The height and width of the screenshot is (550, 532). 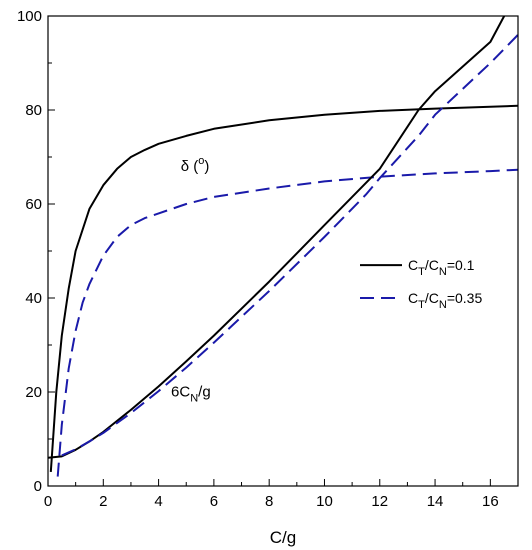 I want to click on y-tick-label: 80, so click(x=33, y=110).